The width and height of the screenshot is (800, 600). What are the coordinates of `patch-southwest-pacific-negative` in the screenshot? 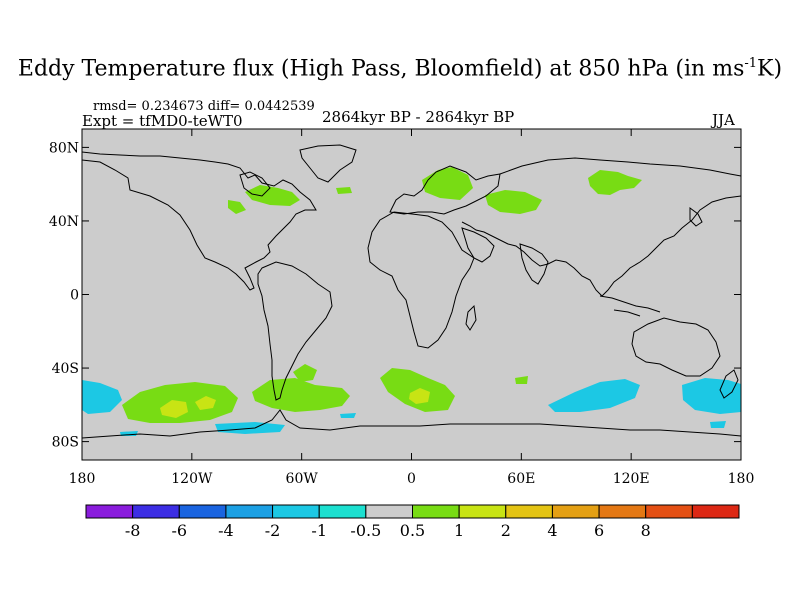 It's located at (711, 396).